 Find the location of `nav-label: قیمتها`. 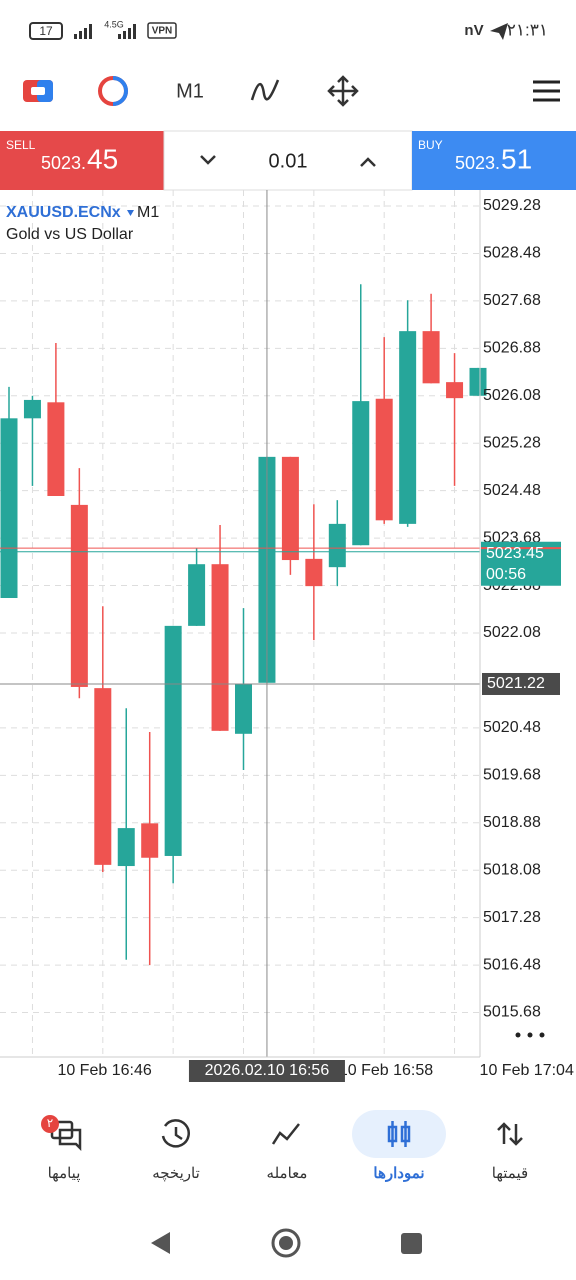

nav-label: قیمتها is located at coordinates (510, 1173).